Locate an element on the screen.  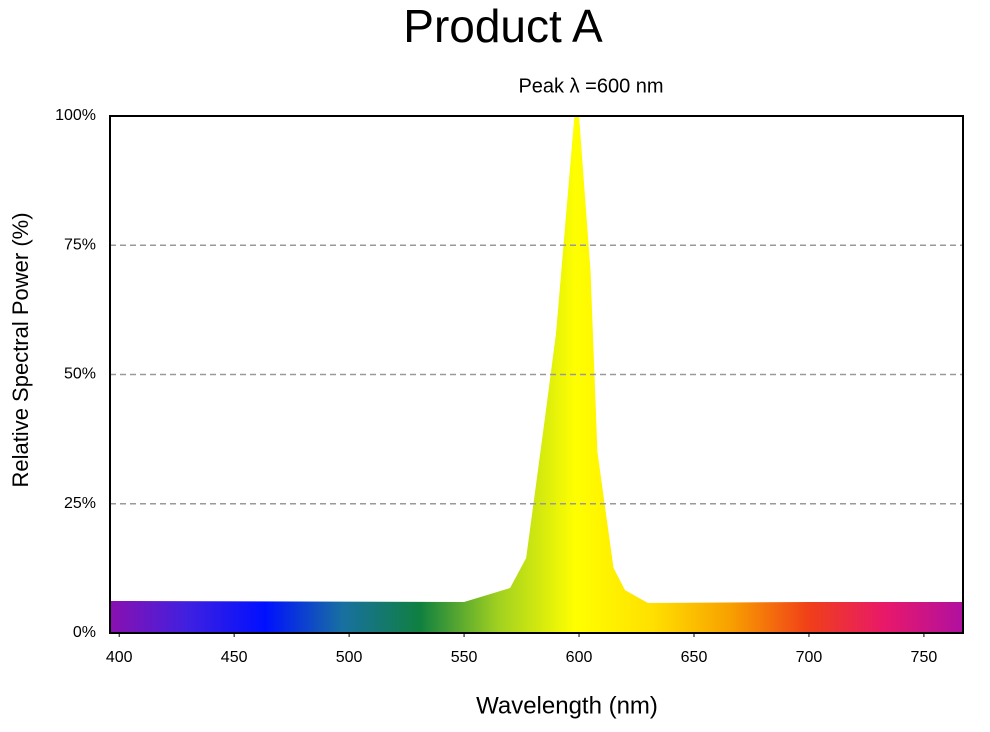
chart-title: Product A is located at coordinates (503, 26).